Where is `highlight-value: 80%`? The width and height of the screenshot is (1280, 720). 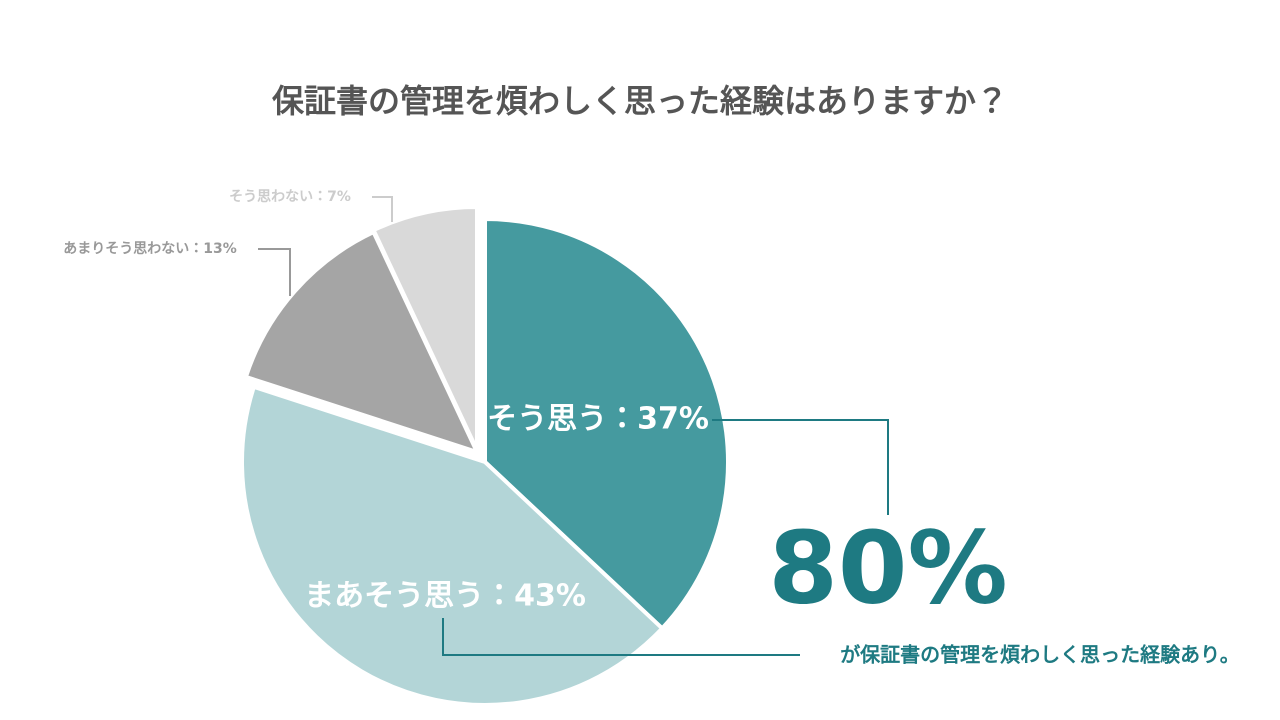
highlight-value: 80% is located at coordinates (887, 567).